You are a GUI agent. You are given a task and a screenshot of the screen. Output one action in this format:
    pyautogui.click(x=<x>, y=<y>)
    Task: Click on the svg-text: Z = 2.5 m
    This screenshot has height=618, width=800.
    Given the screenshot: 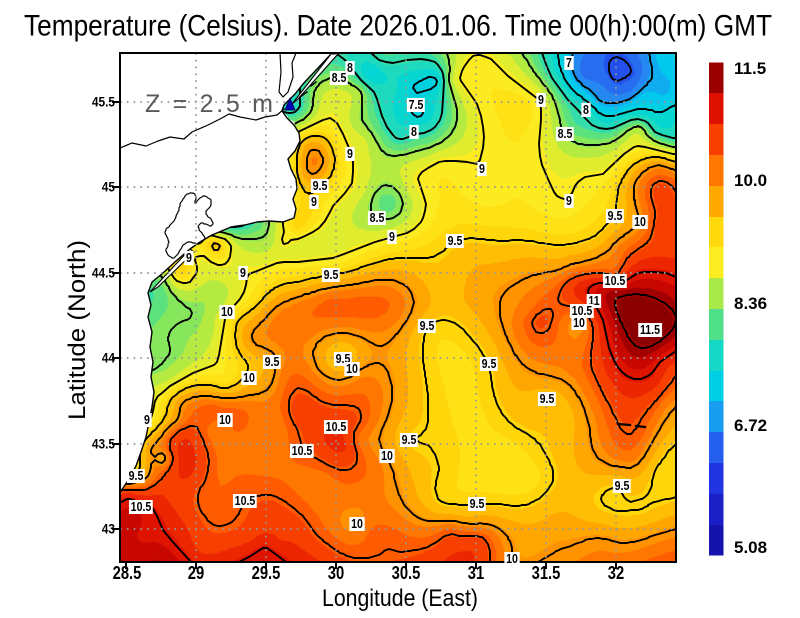 What is the action you would take?
    pyautogui.click(x=209, y=104)
    